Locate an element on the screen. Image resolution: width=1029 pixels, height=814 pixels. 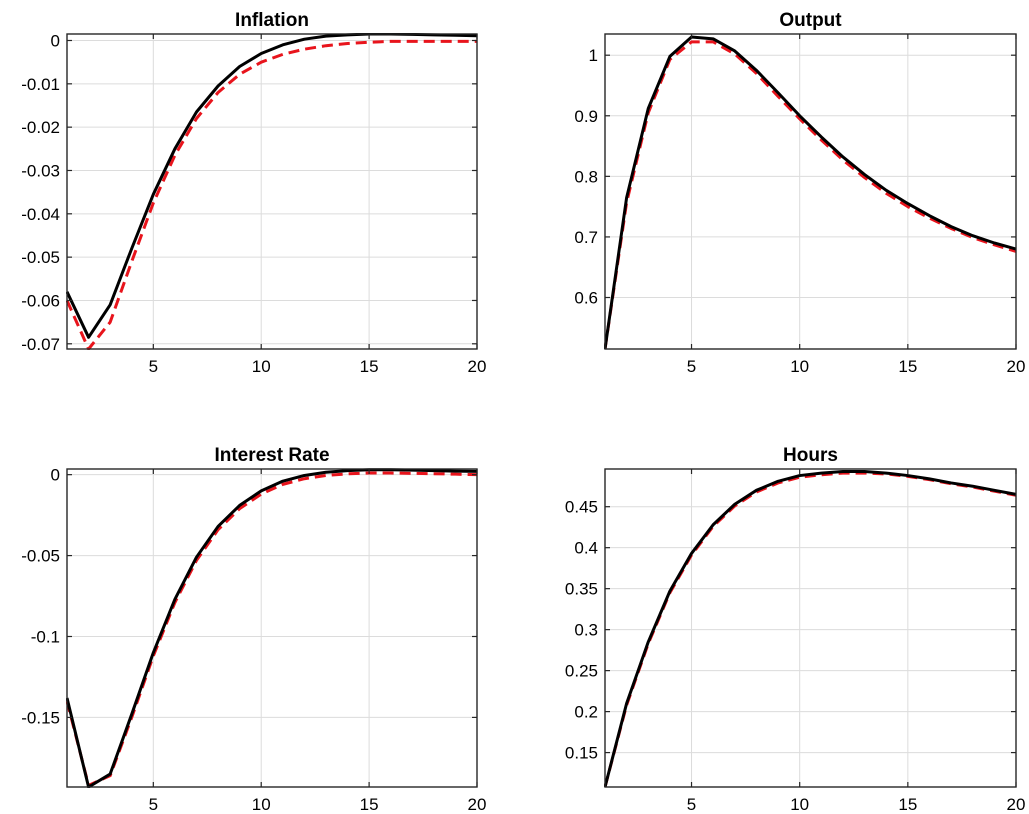
chart-2-x-tick-label-3: 20 is located at coordinates (477, 804).